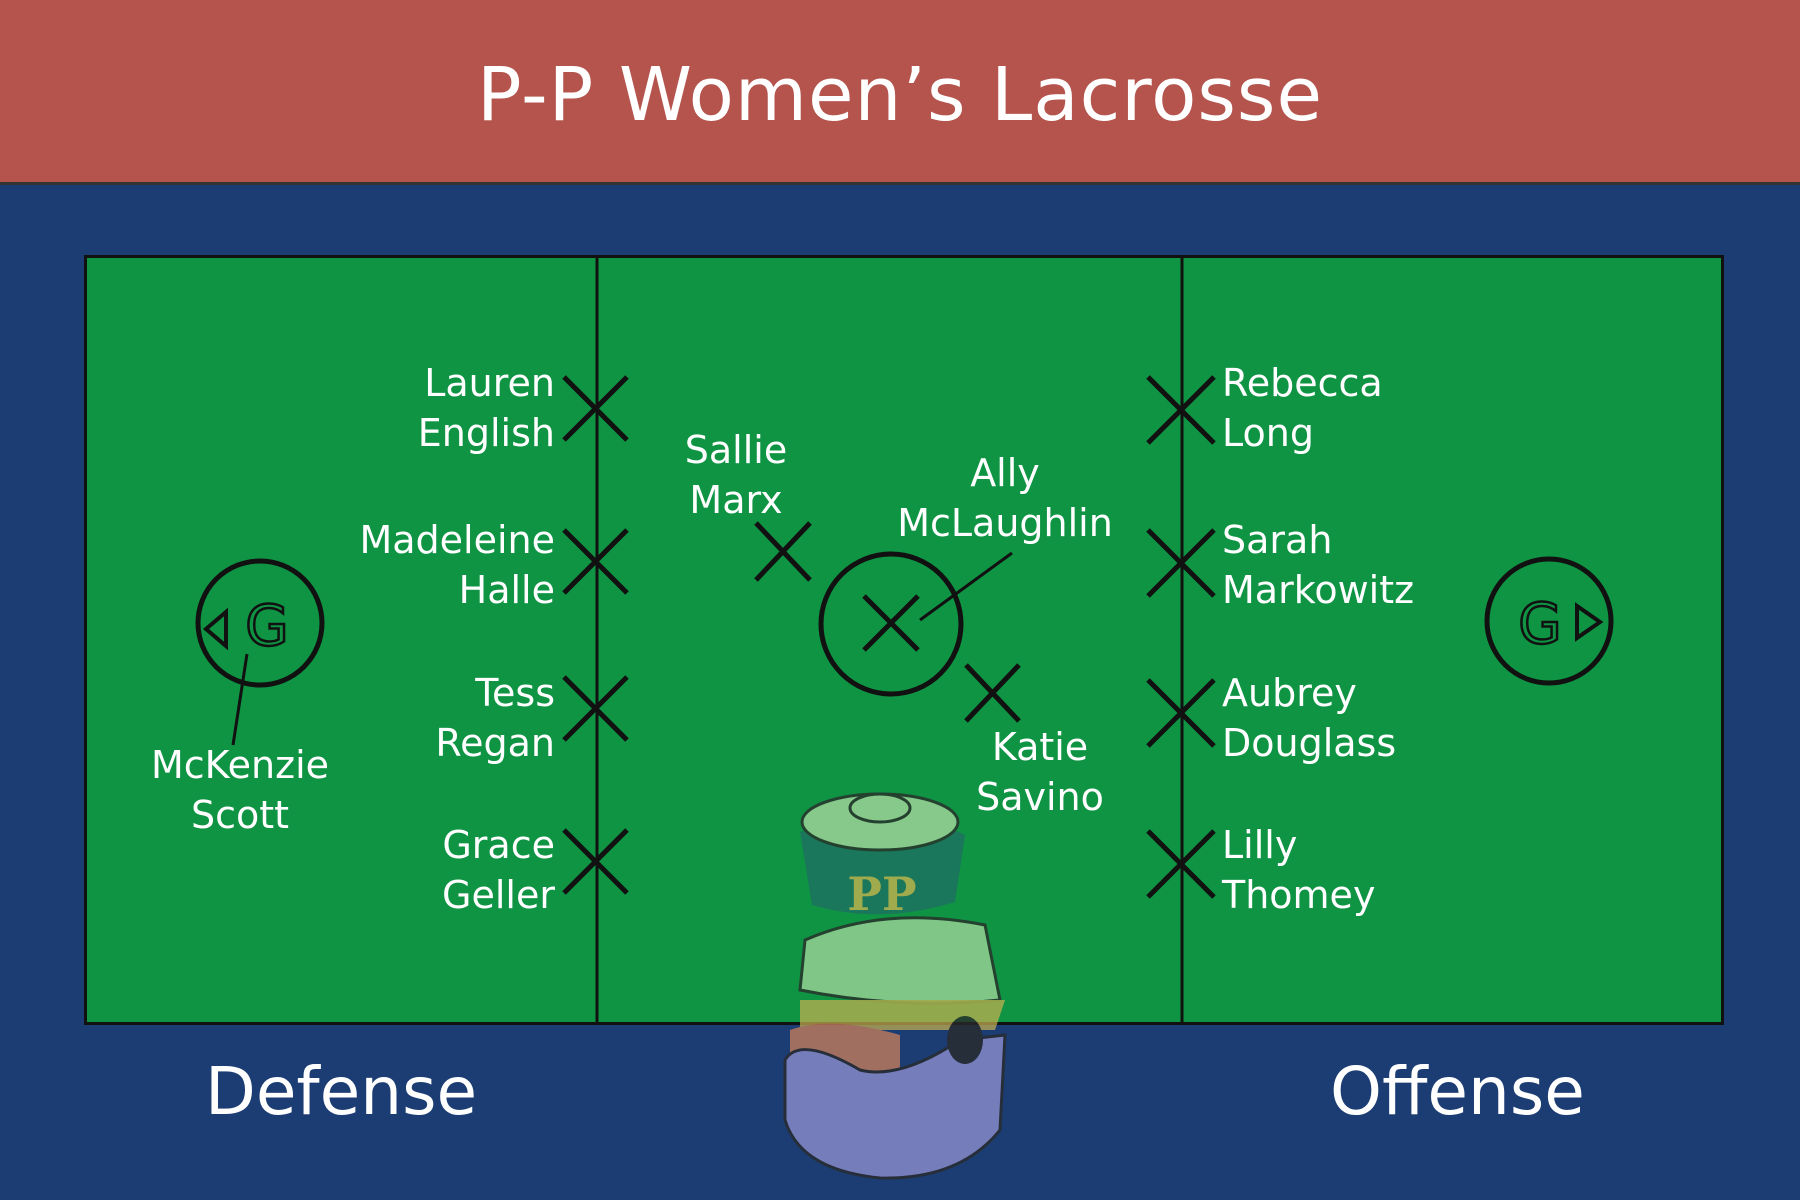 The image size is (1800, 1200). What do you see at coordinates (498, 870) in the screenshot?
I see `player-label-grace-geller: Grace Geller` at bounding box center [498, 870].